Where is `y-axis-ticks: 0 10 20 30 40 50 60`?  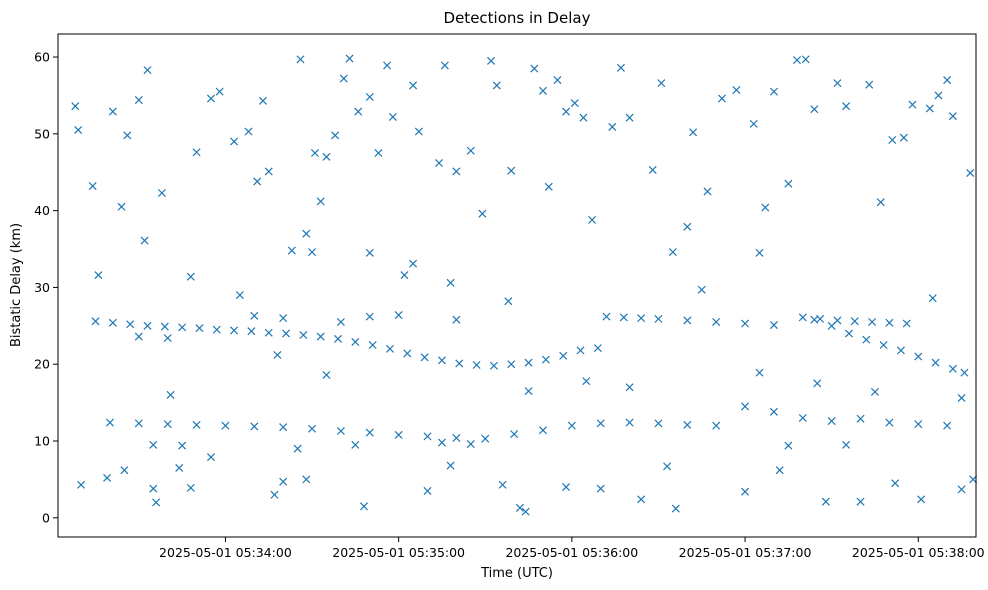
y-axis-ticks: 0 10 20 30 40 50 60 is located at coordinates (46, 287).